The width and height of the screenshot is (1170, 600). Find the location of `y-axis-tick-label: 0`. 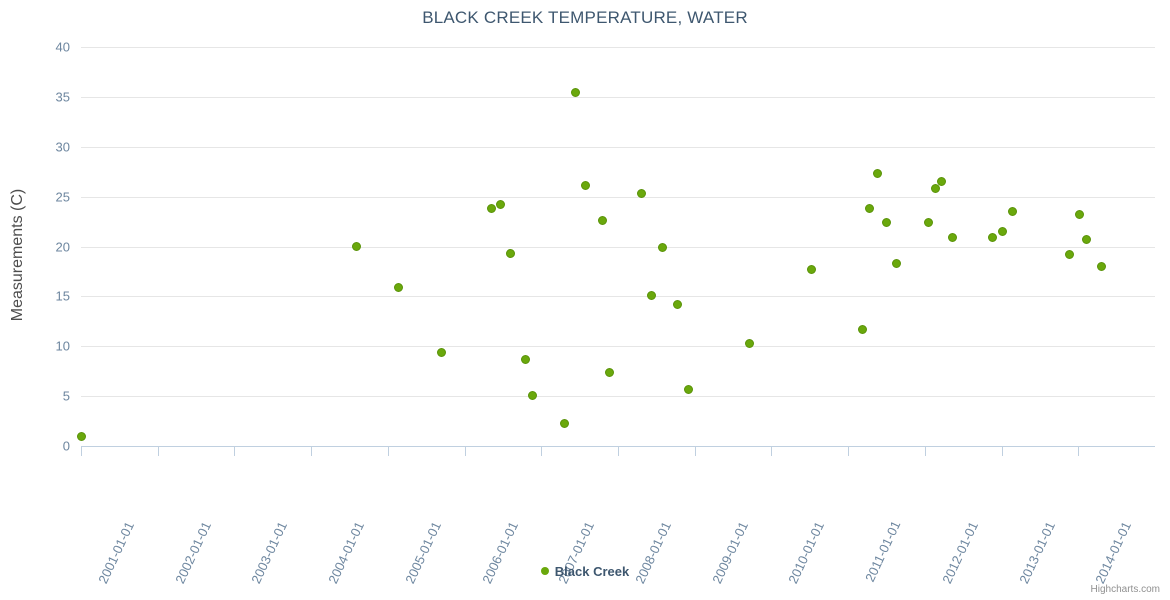

y-axis-tick-label: 0 is located at coordinates (66, 446).